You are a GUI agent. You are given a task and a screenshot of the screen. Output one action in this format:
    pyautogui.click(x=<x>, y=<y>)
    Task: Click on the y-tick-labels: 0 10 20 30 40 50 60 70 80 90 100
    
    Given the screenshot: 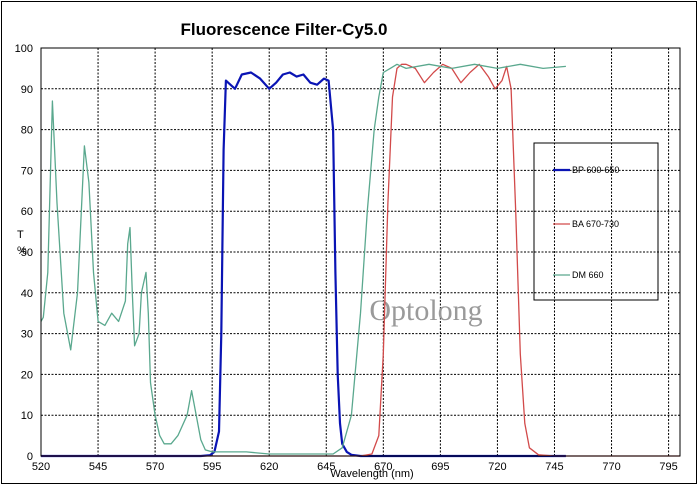 What is the action you would take?
    pyautogui.click(x=24, y=253)
    